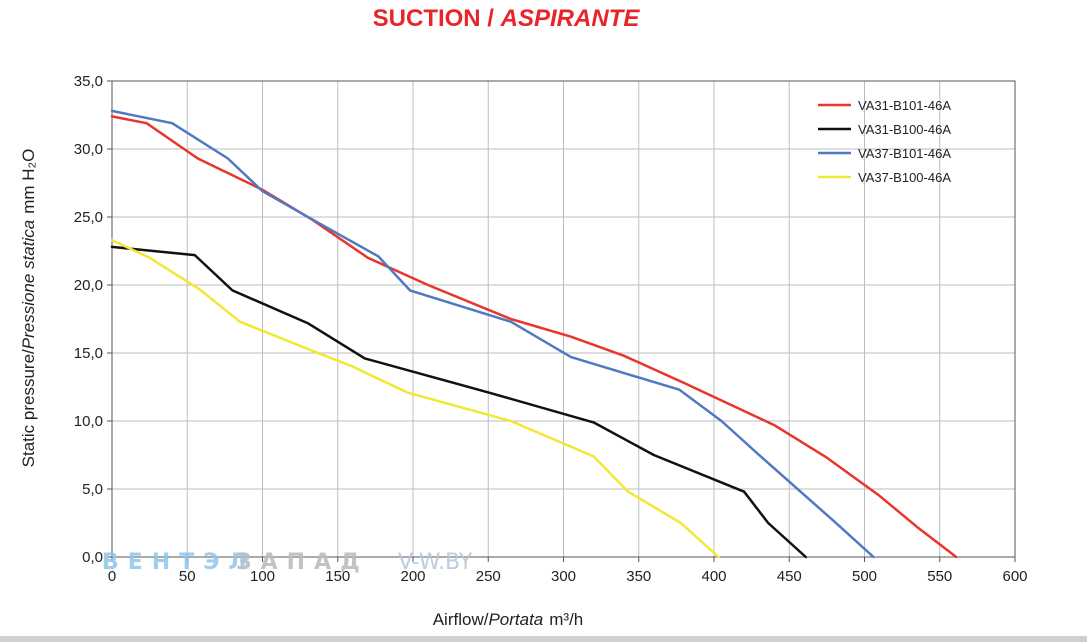 The height and width of the screenshot is (642, 1087). I want to click on legend-item-label: VA31-B101-46A, so click(904, 105).